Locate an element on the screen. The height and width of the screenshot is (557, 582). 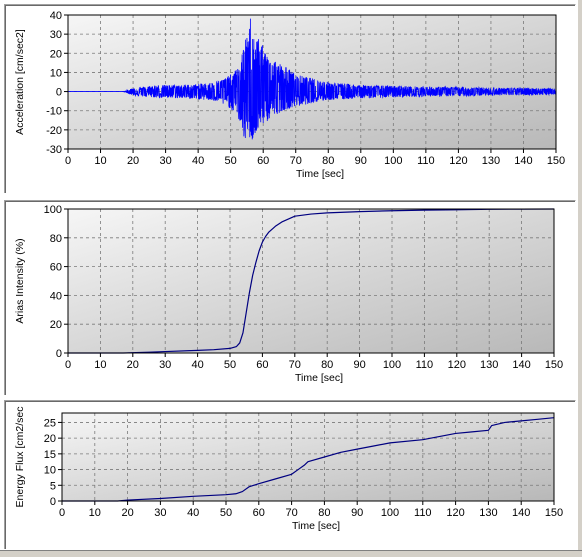
plot-frame is located at coordinates (308, 457).